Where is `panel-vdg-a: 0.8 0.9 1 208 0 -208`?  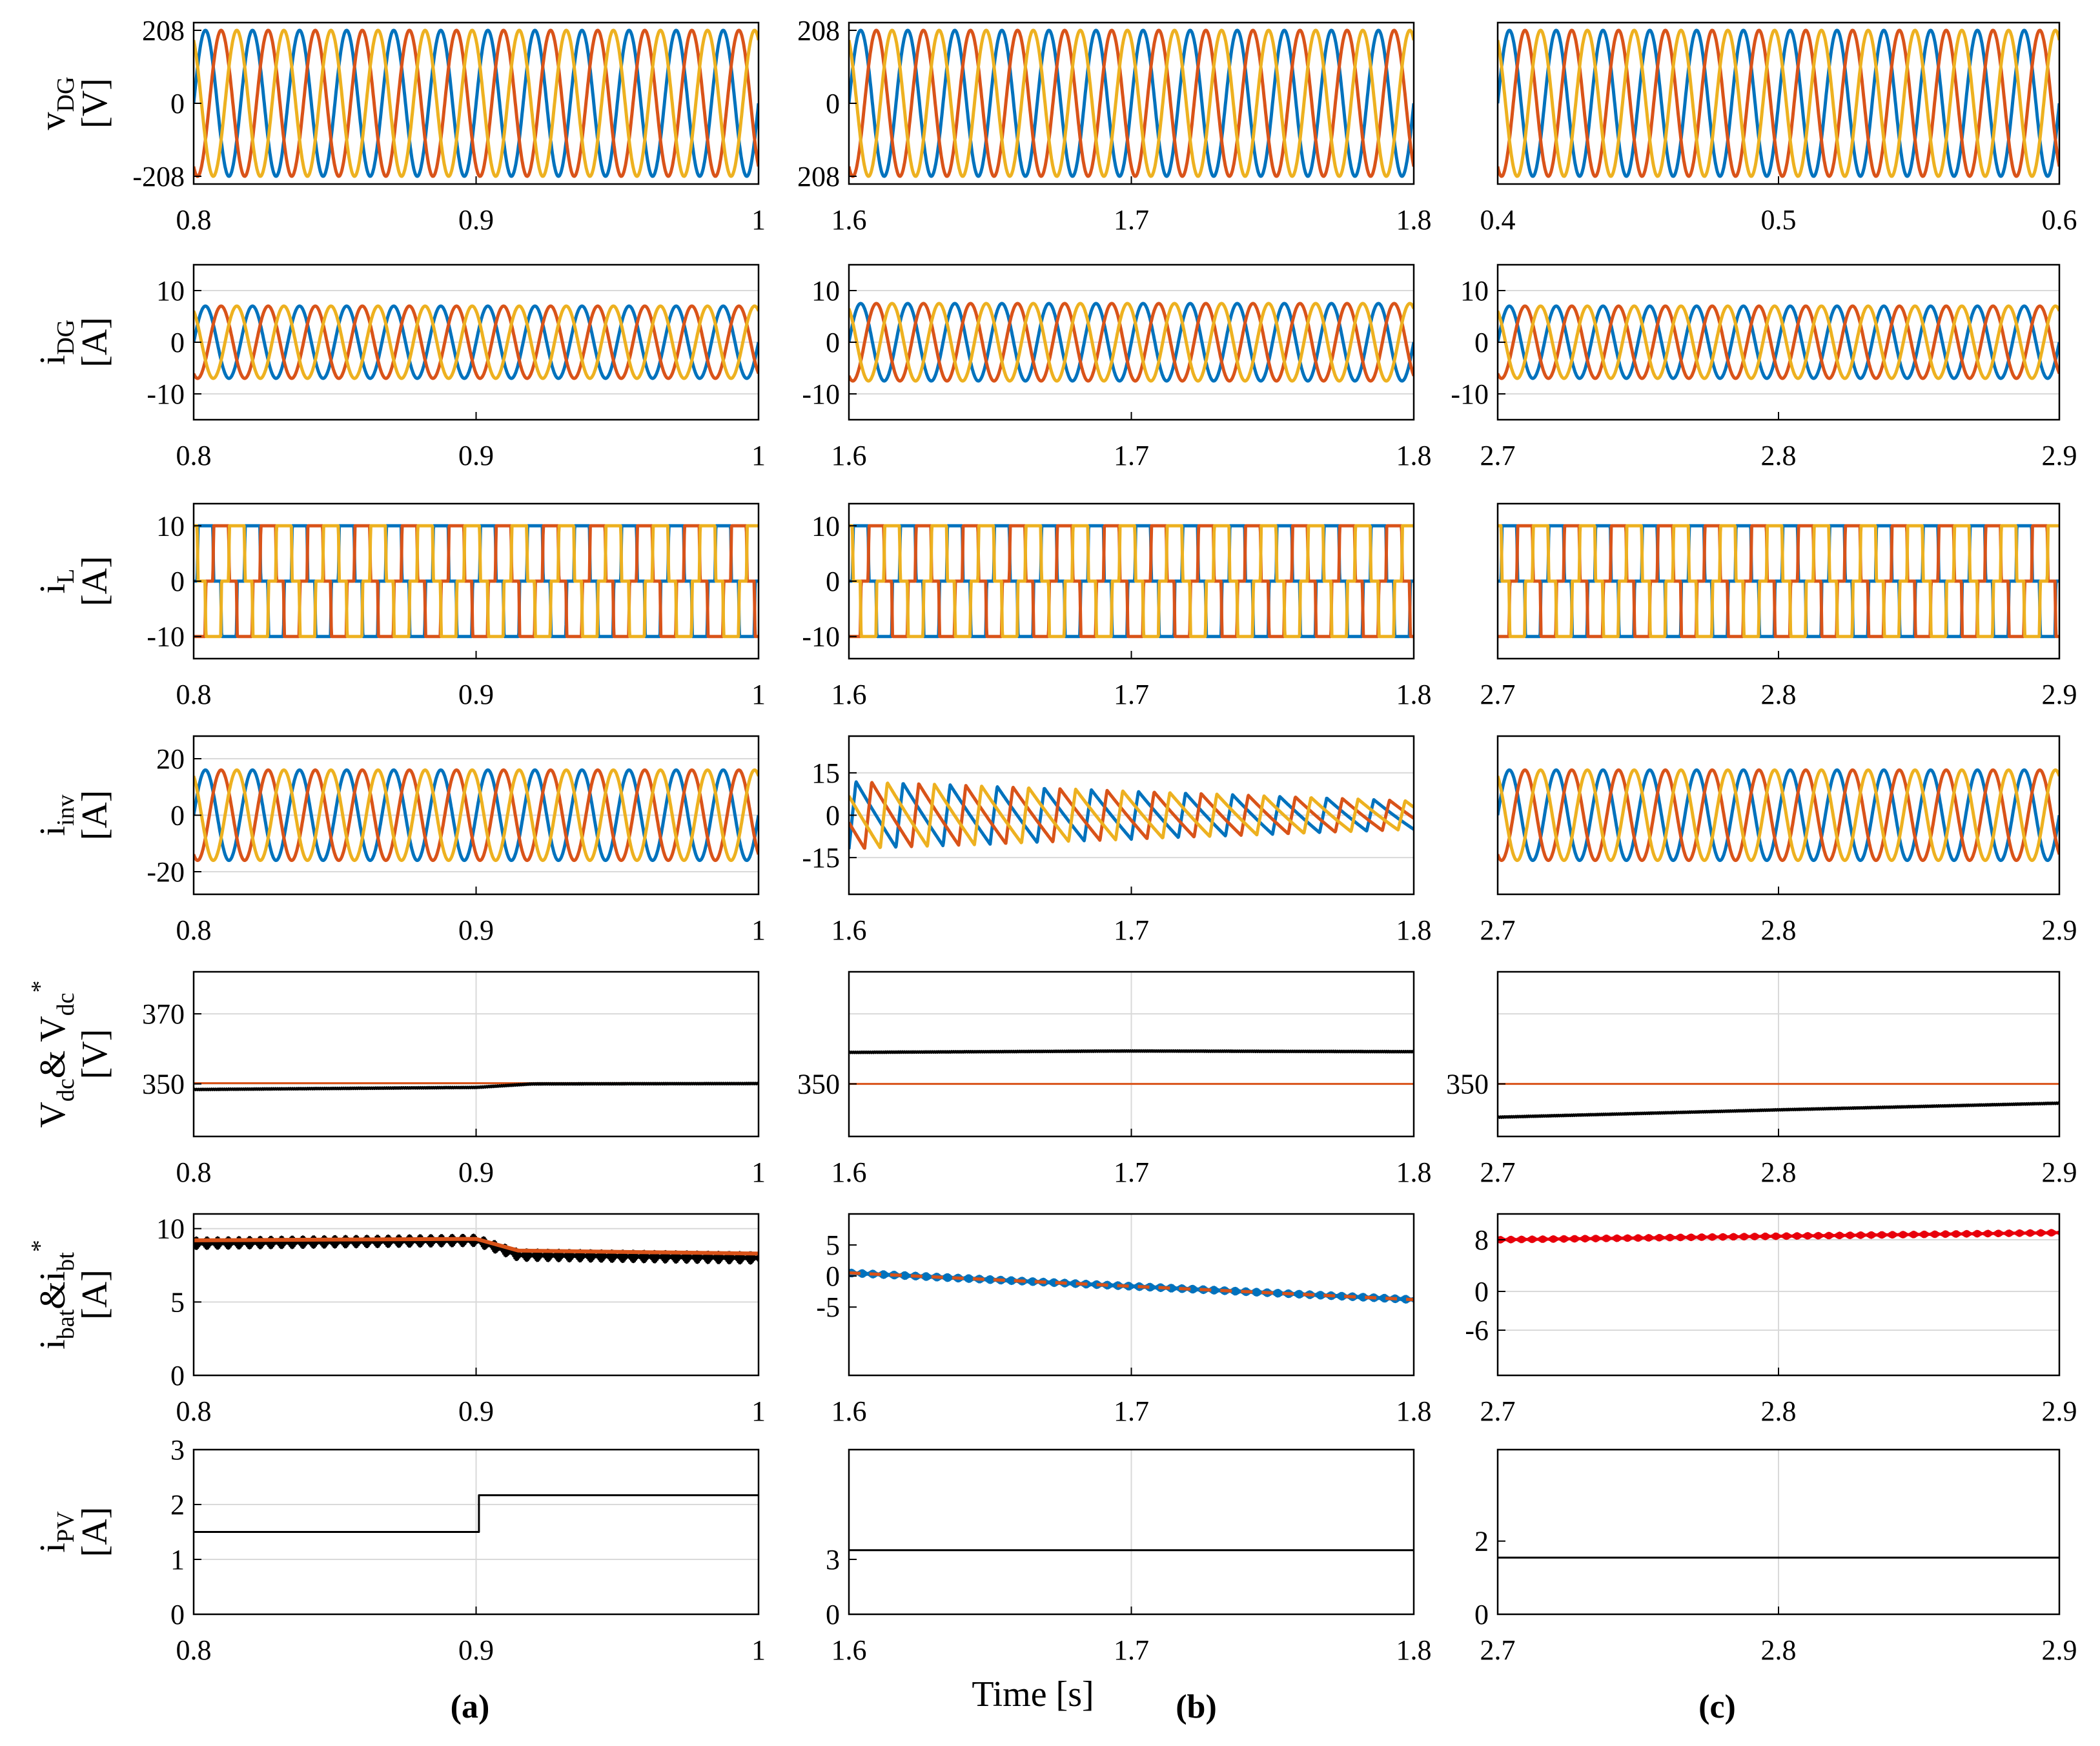
panel-vdg-a: 0.8 0.9 1 208 0 -208 is located at coordinates (449, 125).